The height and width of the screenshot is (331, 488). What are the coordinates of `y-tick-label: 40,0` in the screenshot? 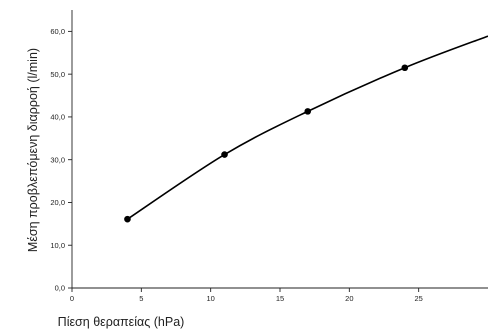 It's located at (57, 117).